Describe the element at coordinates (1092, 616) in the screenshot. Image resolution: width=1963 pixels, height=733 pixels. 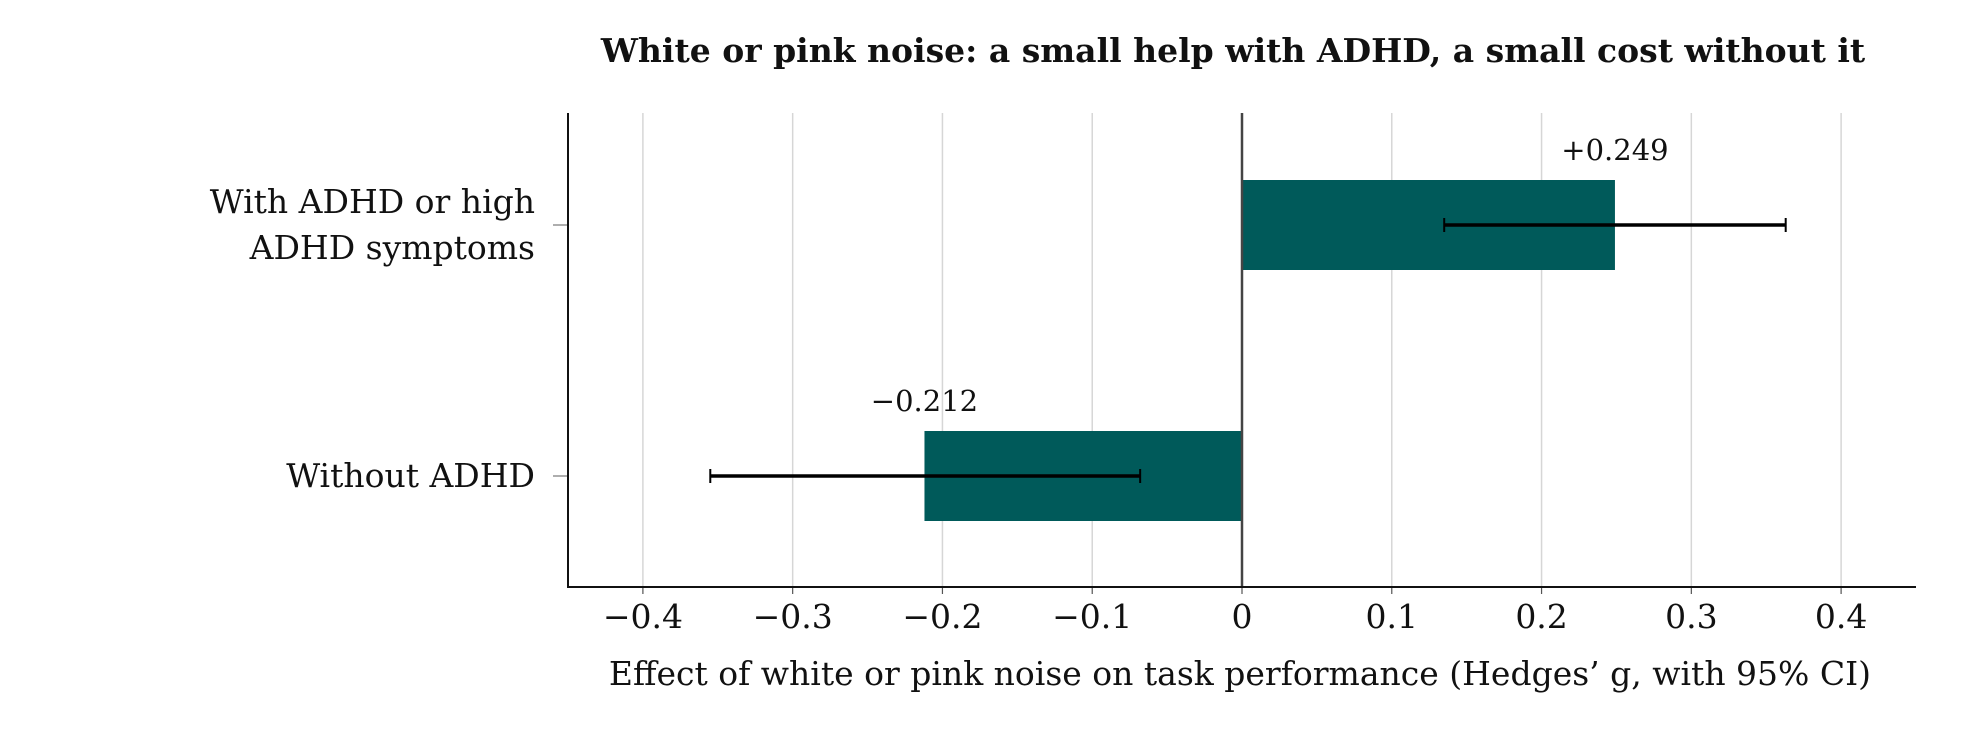
I see `x-tick-label: −0.1` at that location.